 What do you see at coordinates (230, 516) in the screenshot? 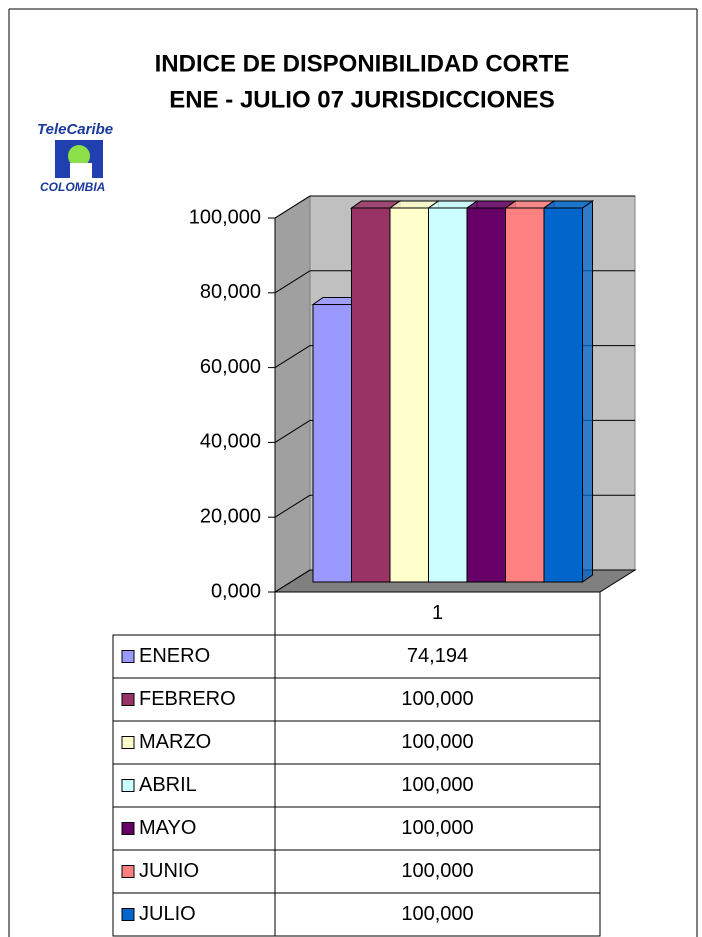
I see `y-tick-label: 20,000` at bounding box center [230, 516].